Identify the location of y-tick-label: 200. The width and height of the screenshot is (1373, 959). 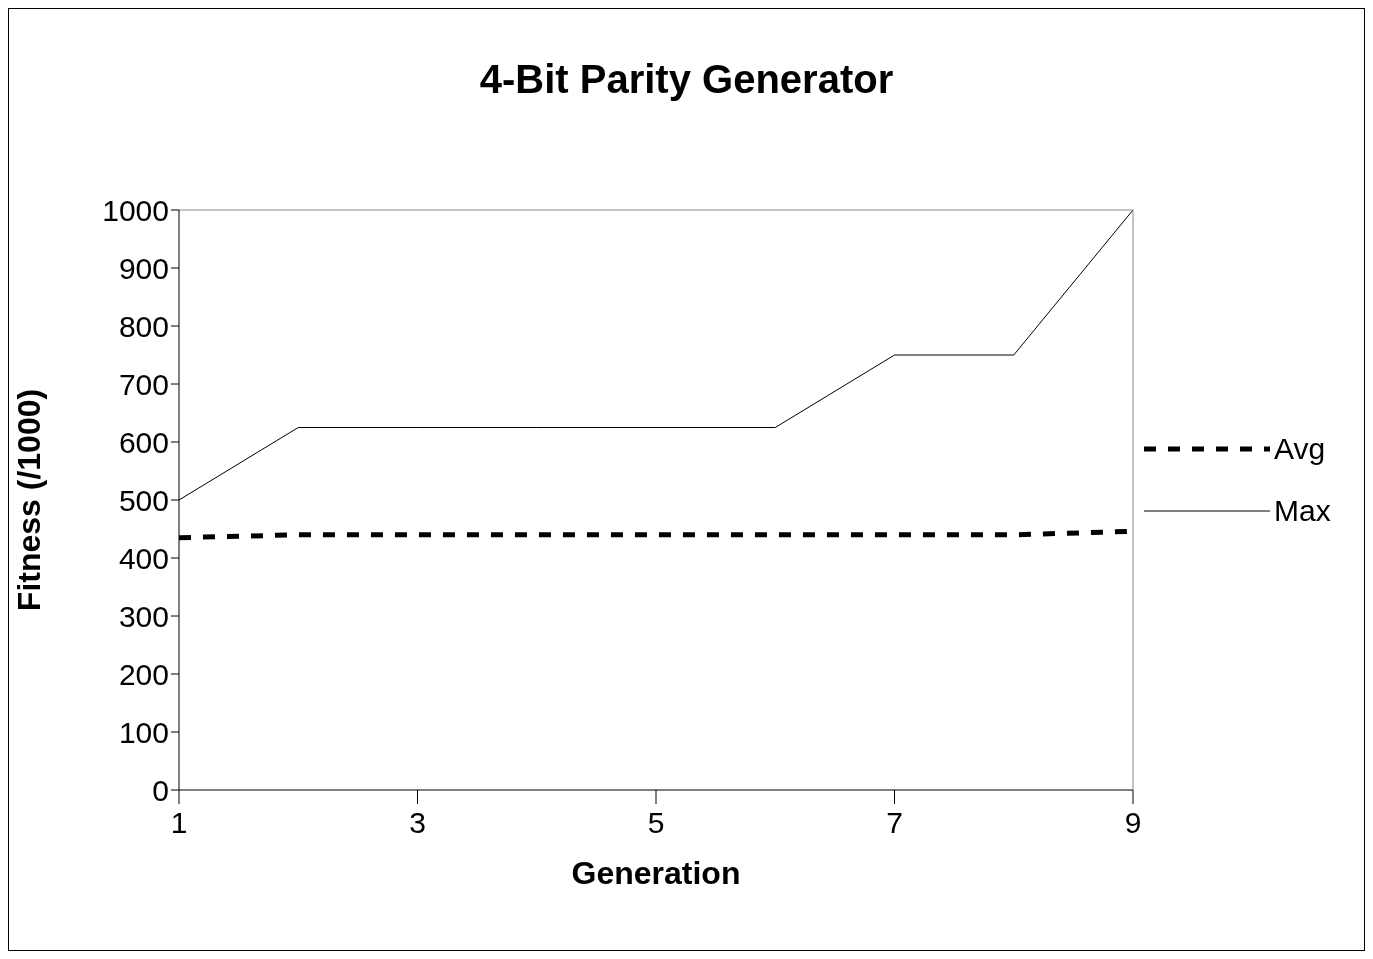
(143, 674).